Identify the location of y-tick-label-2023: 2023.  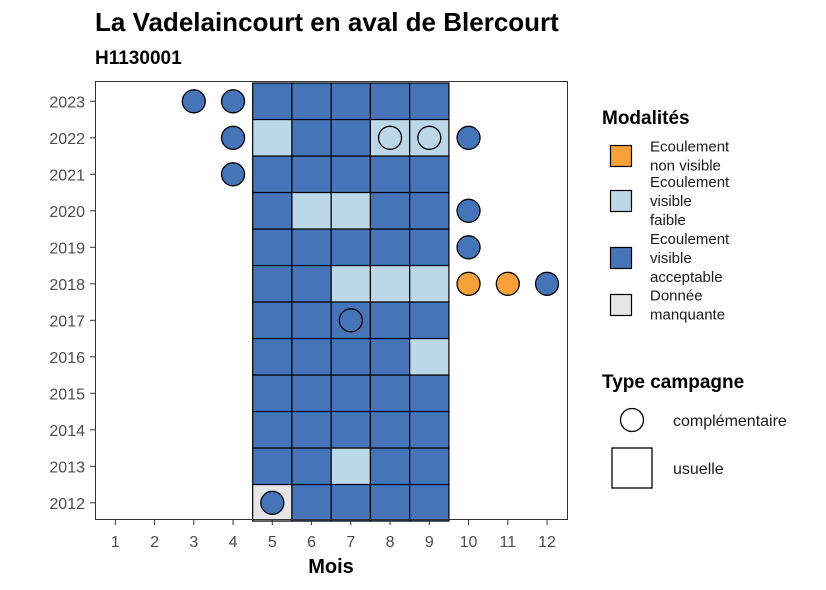
(67, 102).